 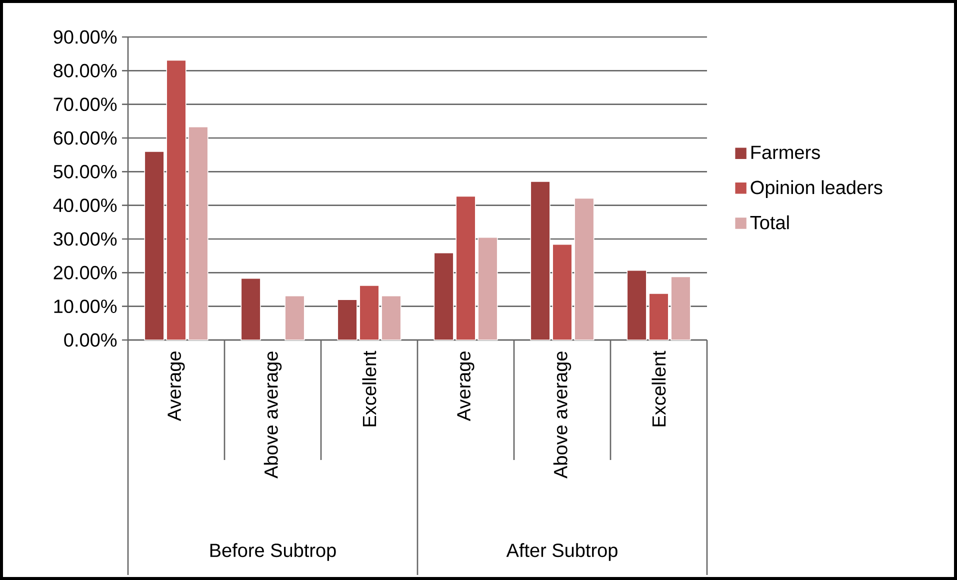 What do you see at coordinates (85, 307) in the screenshot?
I see `y-tick-label: 10.00%` at bounding box center [85, 307].